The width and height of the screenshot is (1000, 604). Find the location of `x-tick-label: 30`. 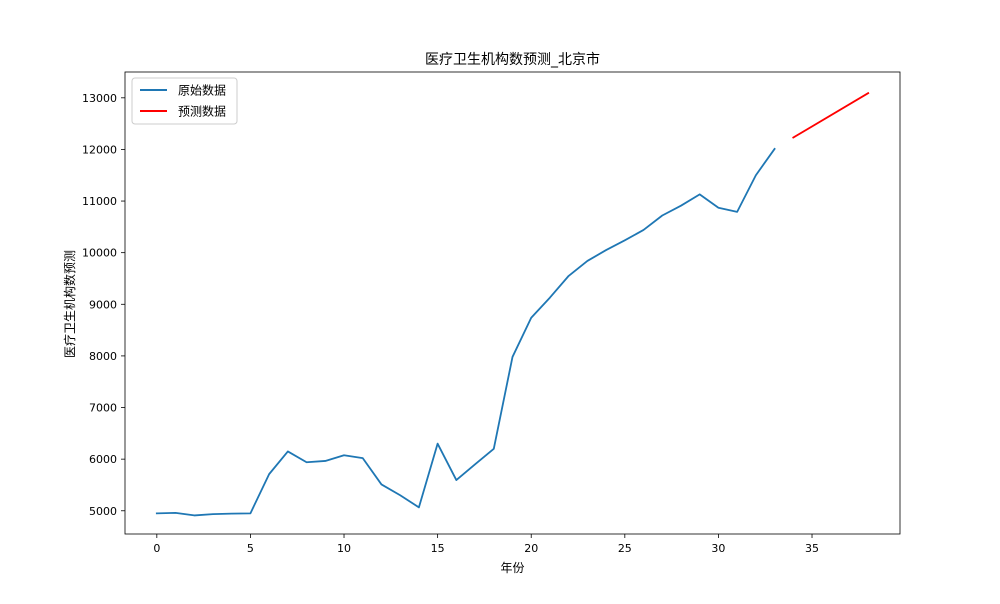

x-tick-label: 30 is located at coordinates (718, 548).